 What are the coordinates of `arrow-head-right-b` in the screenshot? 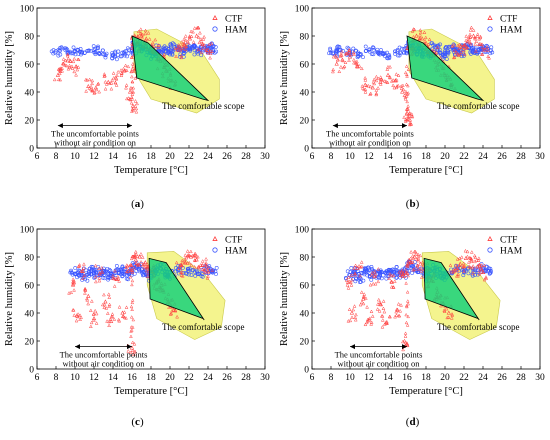 It's located at (404, 126).